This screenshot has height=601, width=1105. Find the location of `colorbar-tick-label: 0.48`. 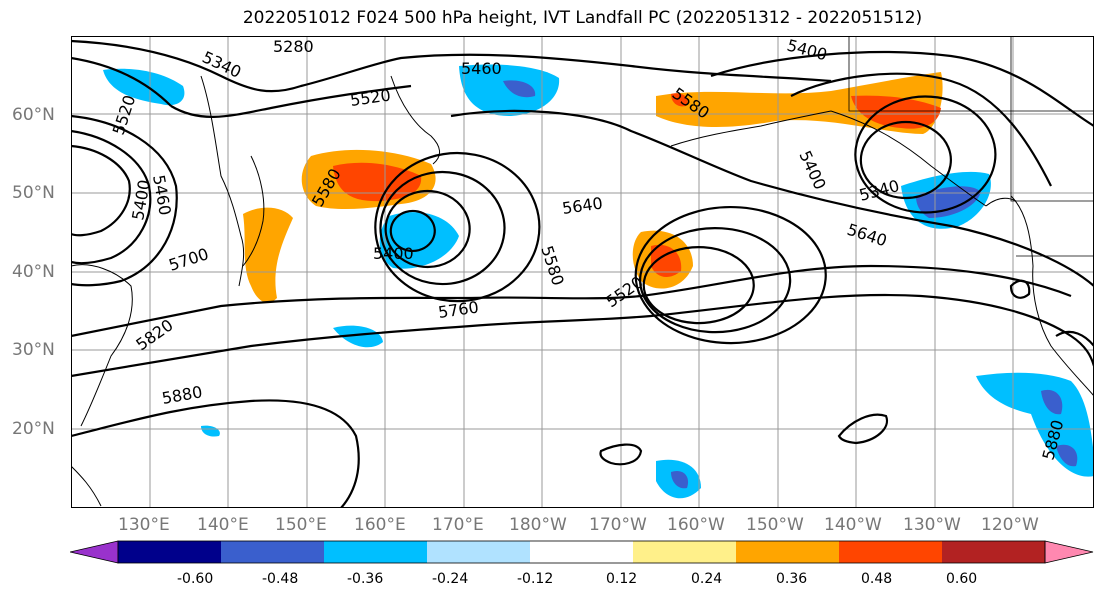

colorbar-tick-label: 0.48 is located at coordinates (877, 579).